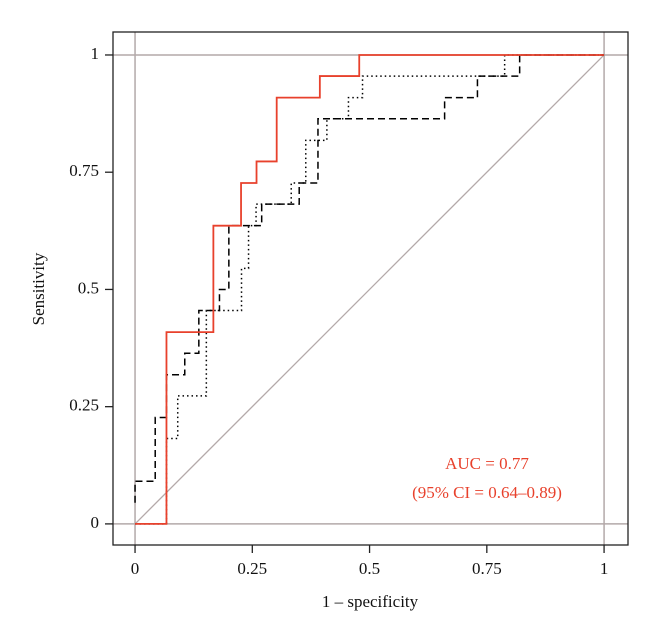 The image size is (660, 644). What do you see at coordinates (487, 492) in the screenshot?
I see `annotation: (95% CI = 0.64–0.89)` at bounding box center [487, 492].